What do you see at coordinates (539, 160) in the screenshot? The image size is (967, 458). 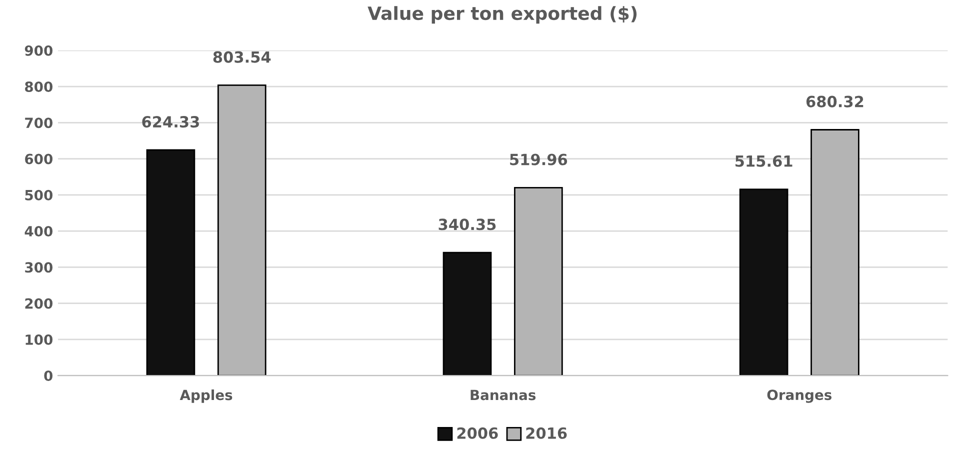 I see `data-label: 519.96` at bounding box center [539, 160].